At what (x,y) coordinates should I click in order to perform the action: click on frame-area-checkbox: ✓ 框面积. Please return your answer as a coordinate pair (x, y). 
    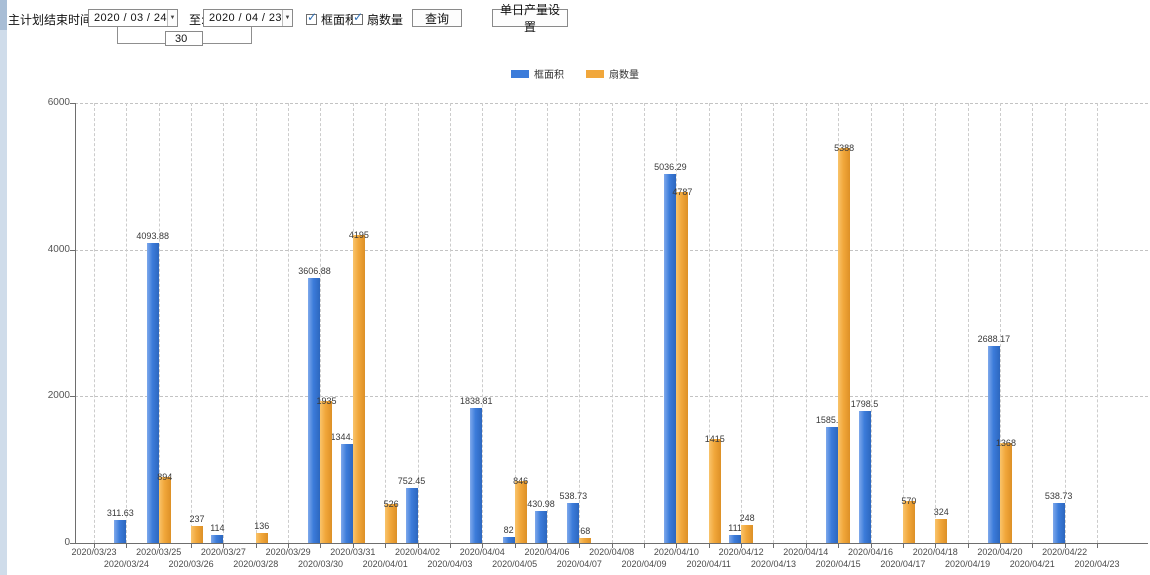
    Looking at the image, I should click on (331, 19).